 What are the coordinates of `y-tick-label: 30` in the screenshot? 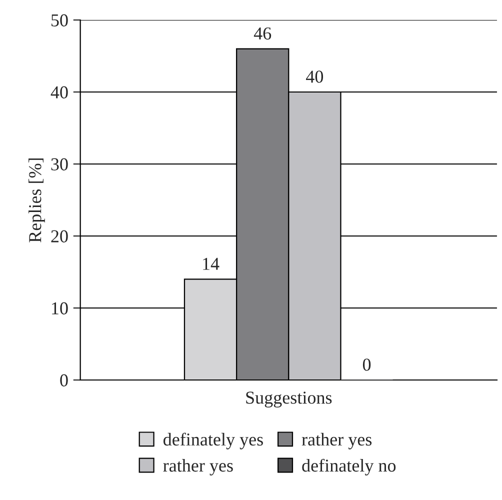 It's located at (59, 164).